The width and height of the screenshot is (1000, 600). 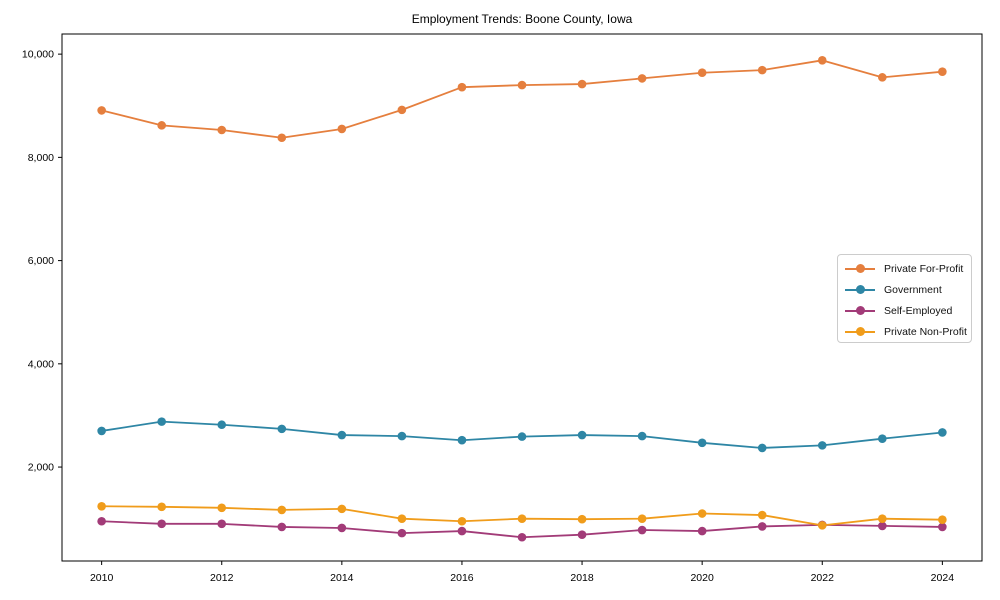 What do you see at coordinates (41, 158) in the screenshot?
I see `y-tick-label: 8,000` at bounding box center [41, 158].